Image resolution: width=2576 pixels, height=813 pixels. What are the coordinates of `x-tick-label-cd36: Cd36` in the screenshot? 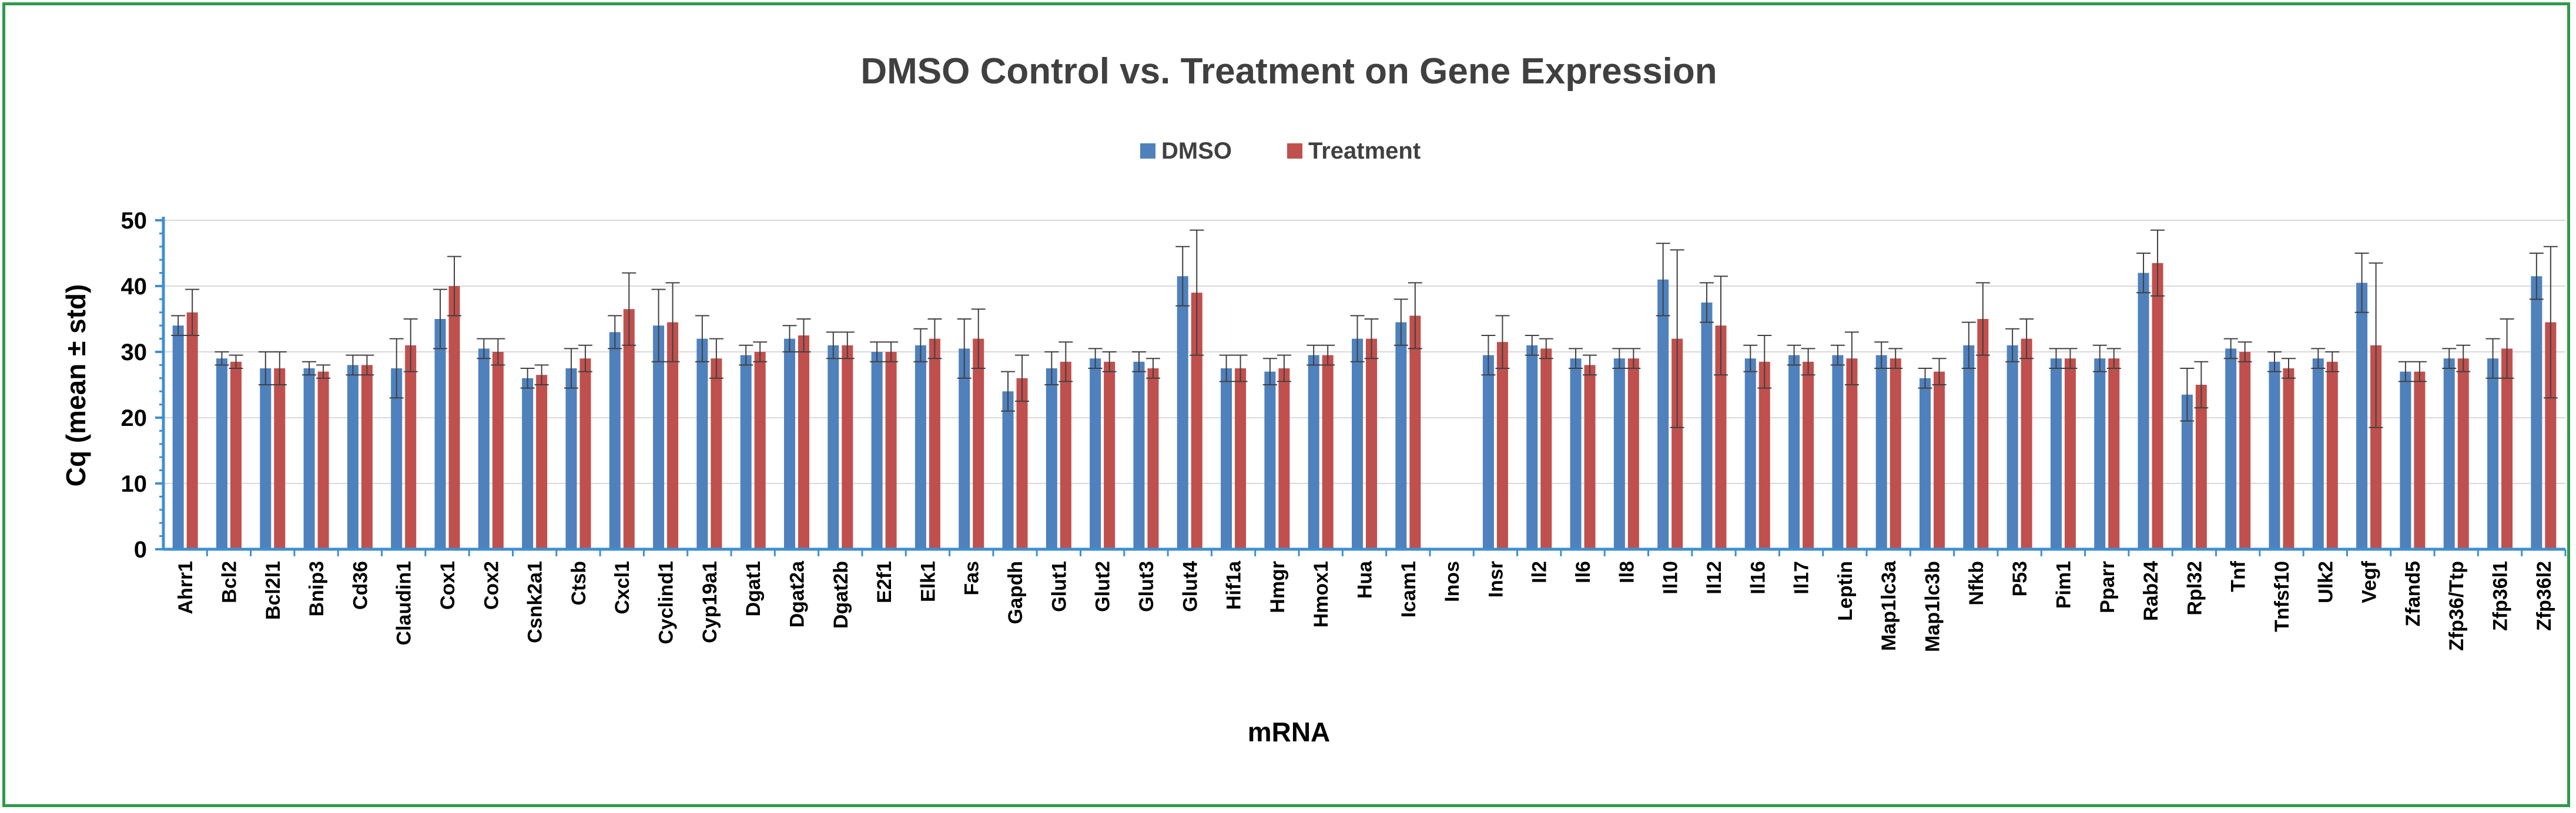 It's located at (360, 585).